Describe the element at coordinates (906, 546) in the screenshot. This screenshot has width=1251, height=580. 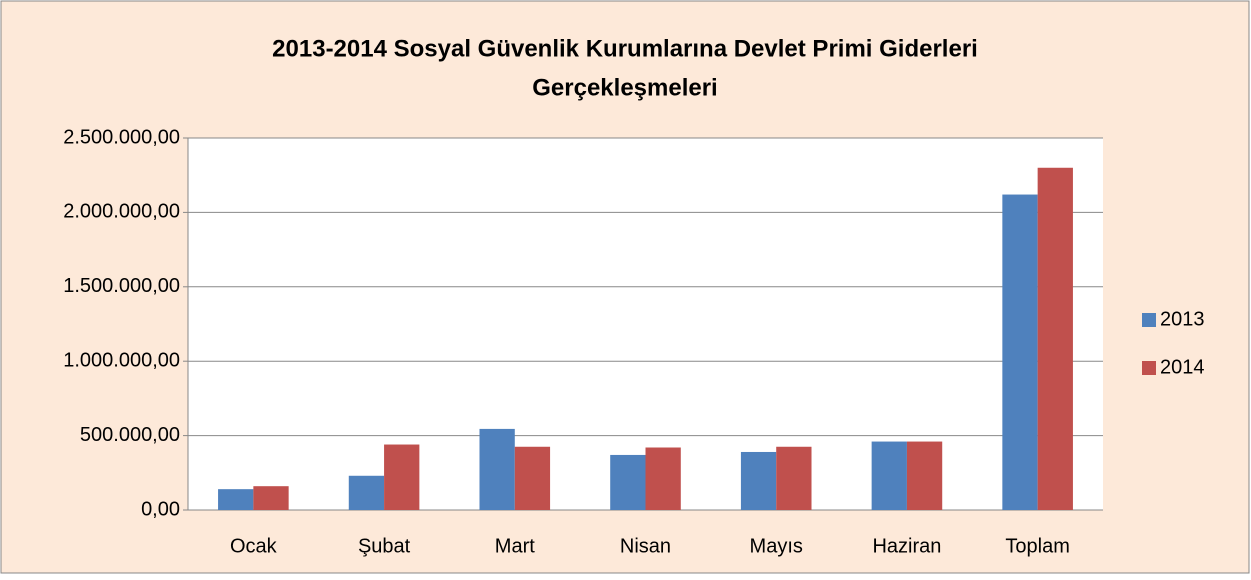
I see `x-tick-label: Haziran` at that location.